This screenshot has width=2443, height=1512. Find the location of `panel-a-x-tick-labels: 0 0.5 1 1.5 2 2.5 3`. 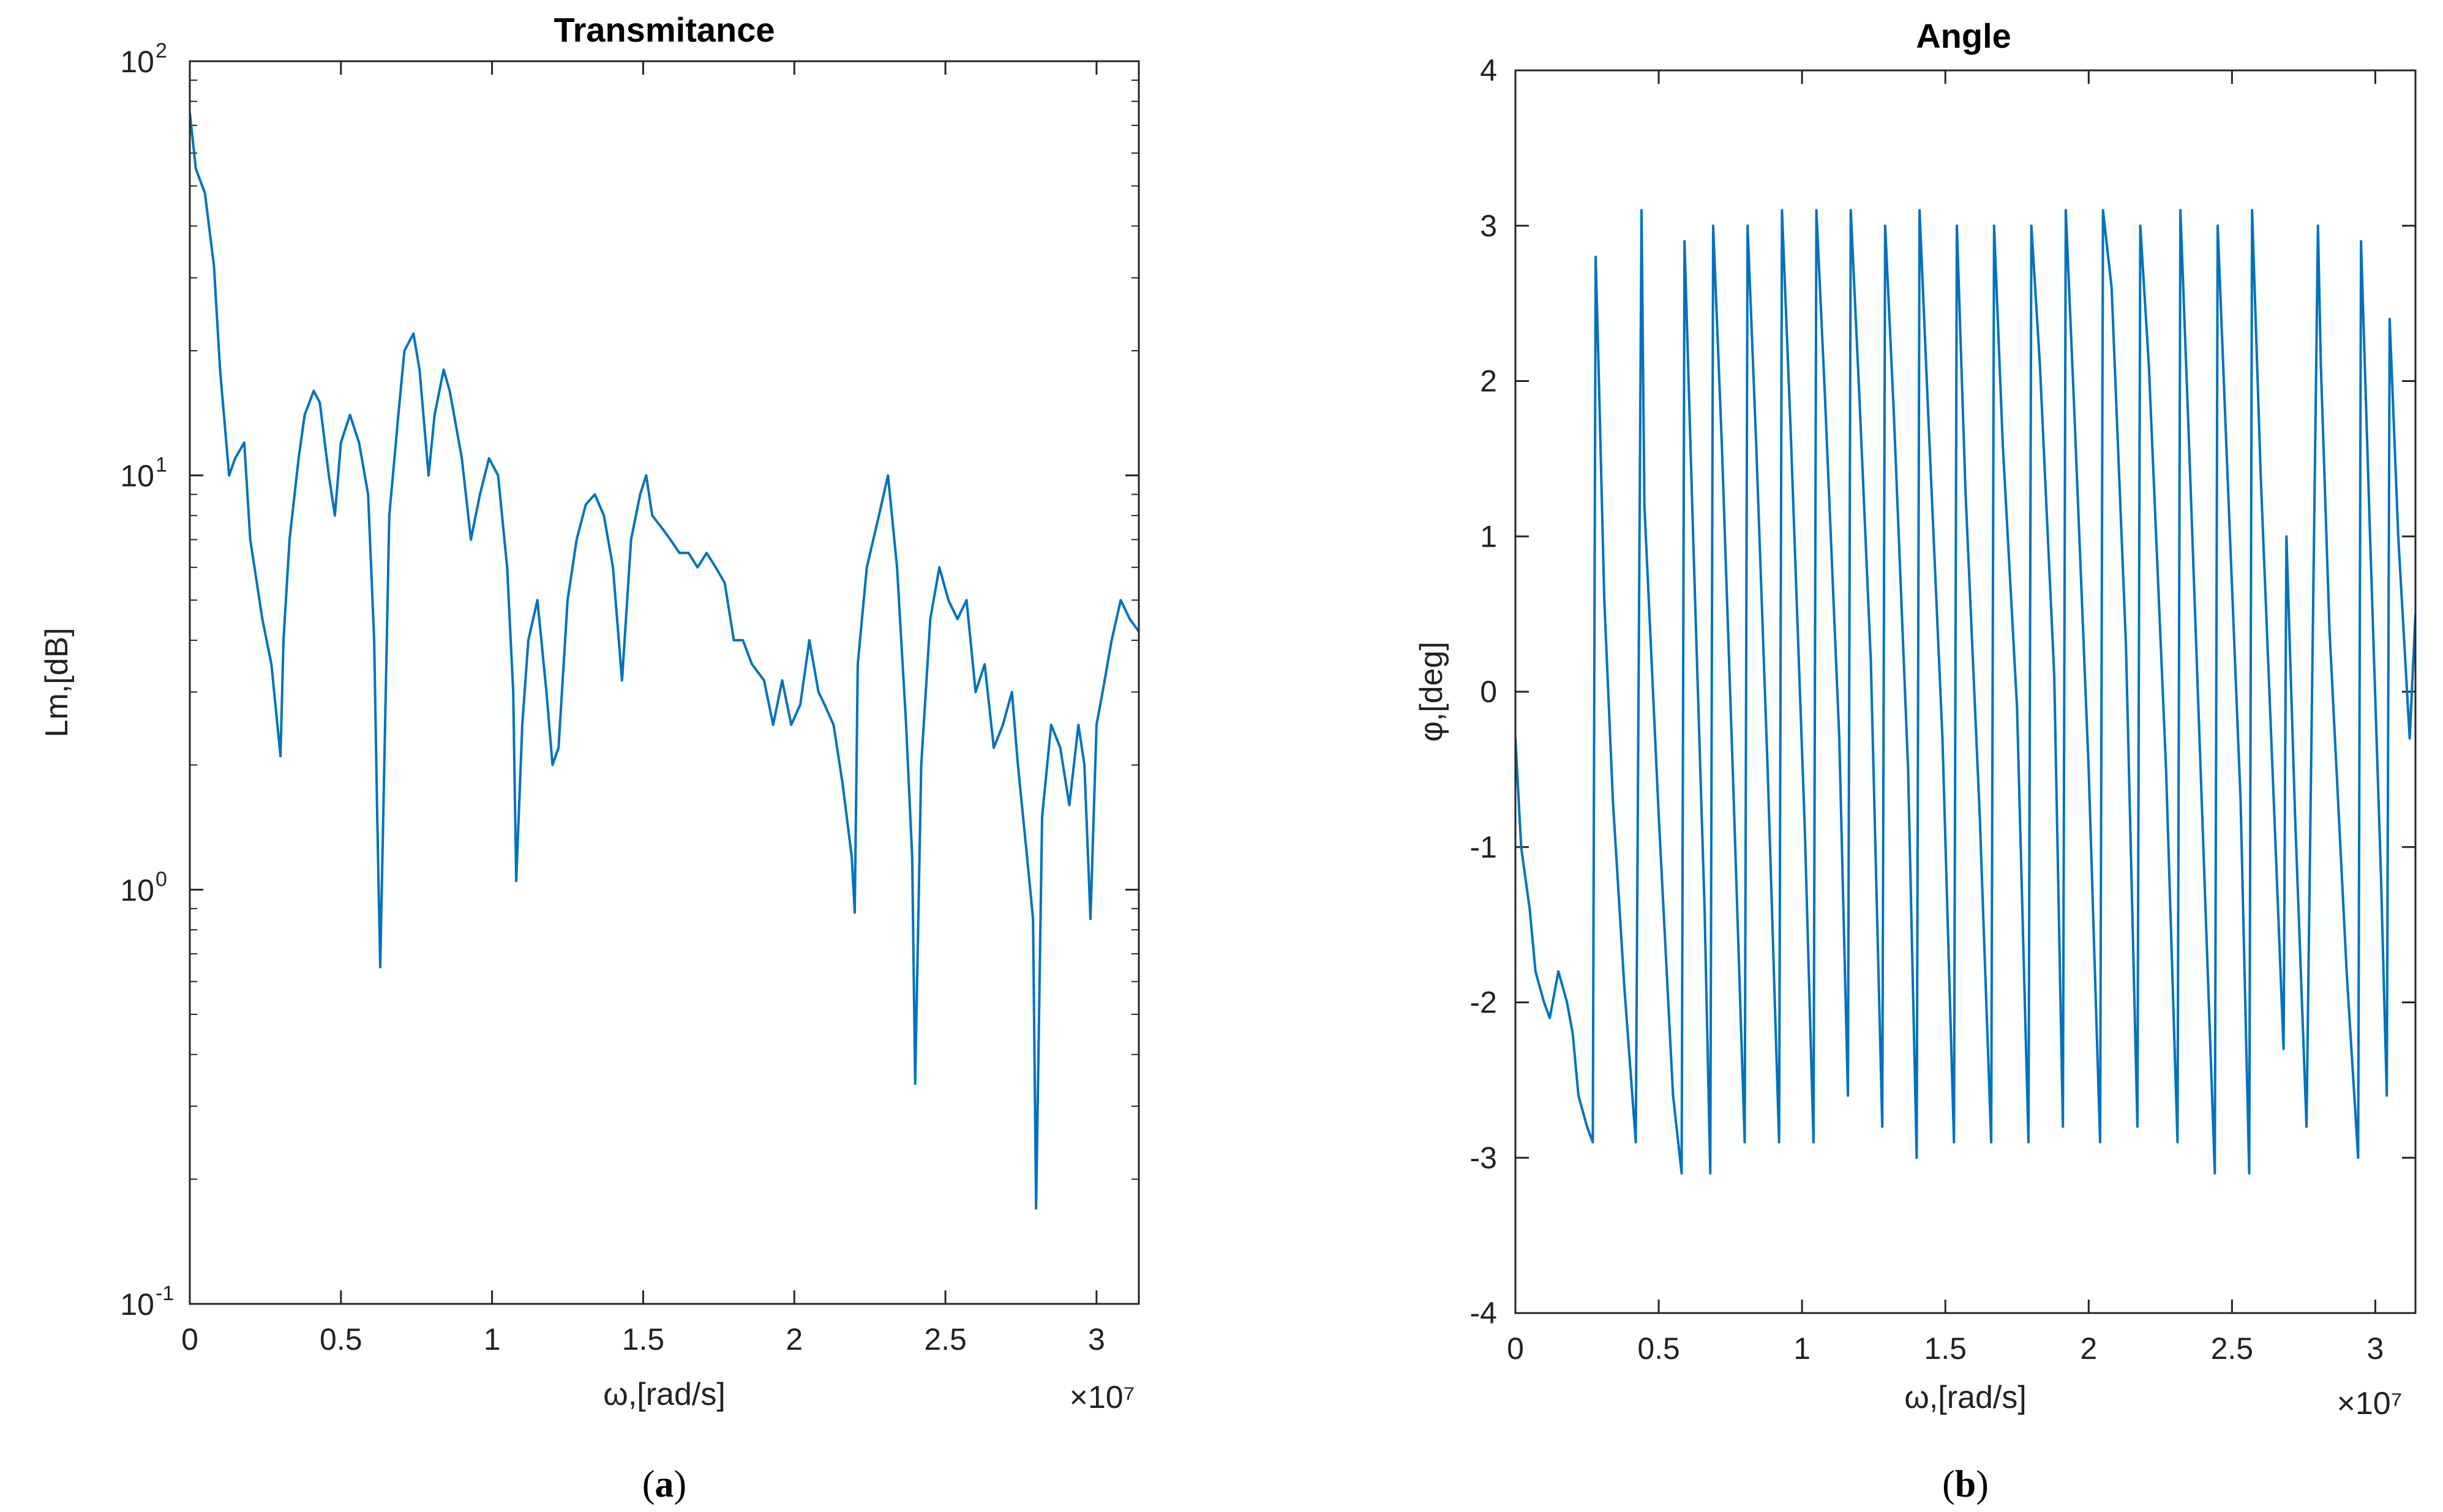

panel-a-x-tick-labels: 0 0.5 1 1.5 2 2.5 3 is located at coordinates (643, 1339).